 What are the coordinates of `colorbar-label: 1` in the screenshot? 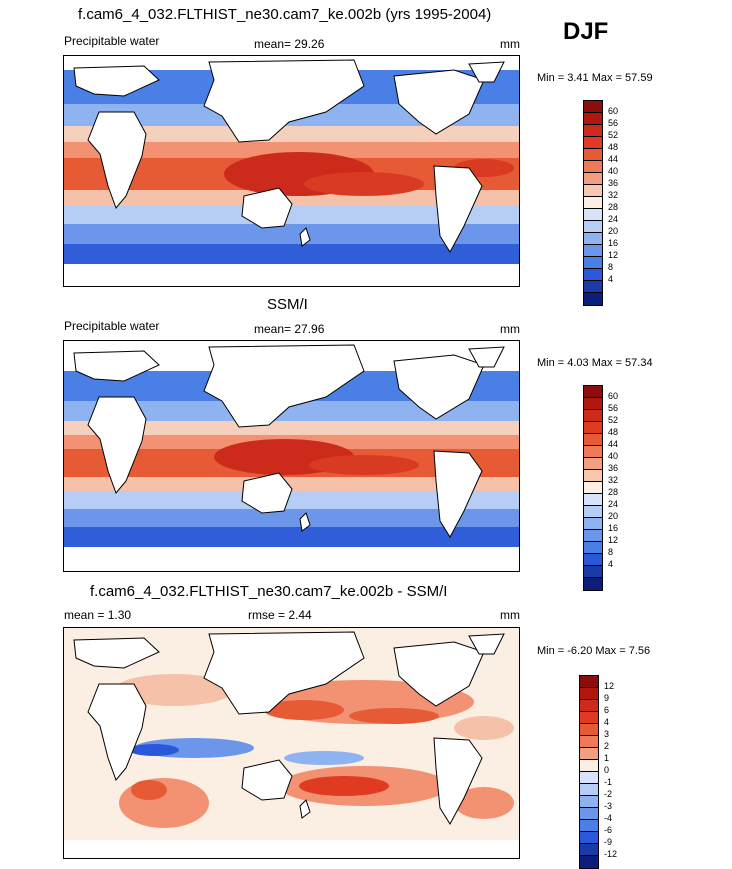 It's located at (607, 758).